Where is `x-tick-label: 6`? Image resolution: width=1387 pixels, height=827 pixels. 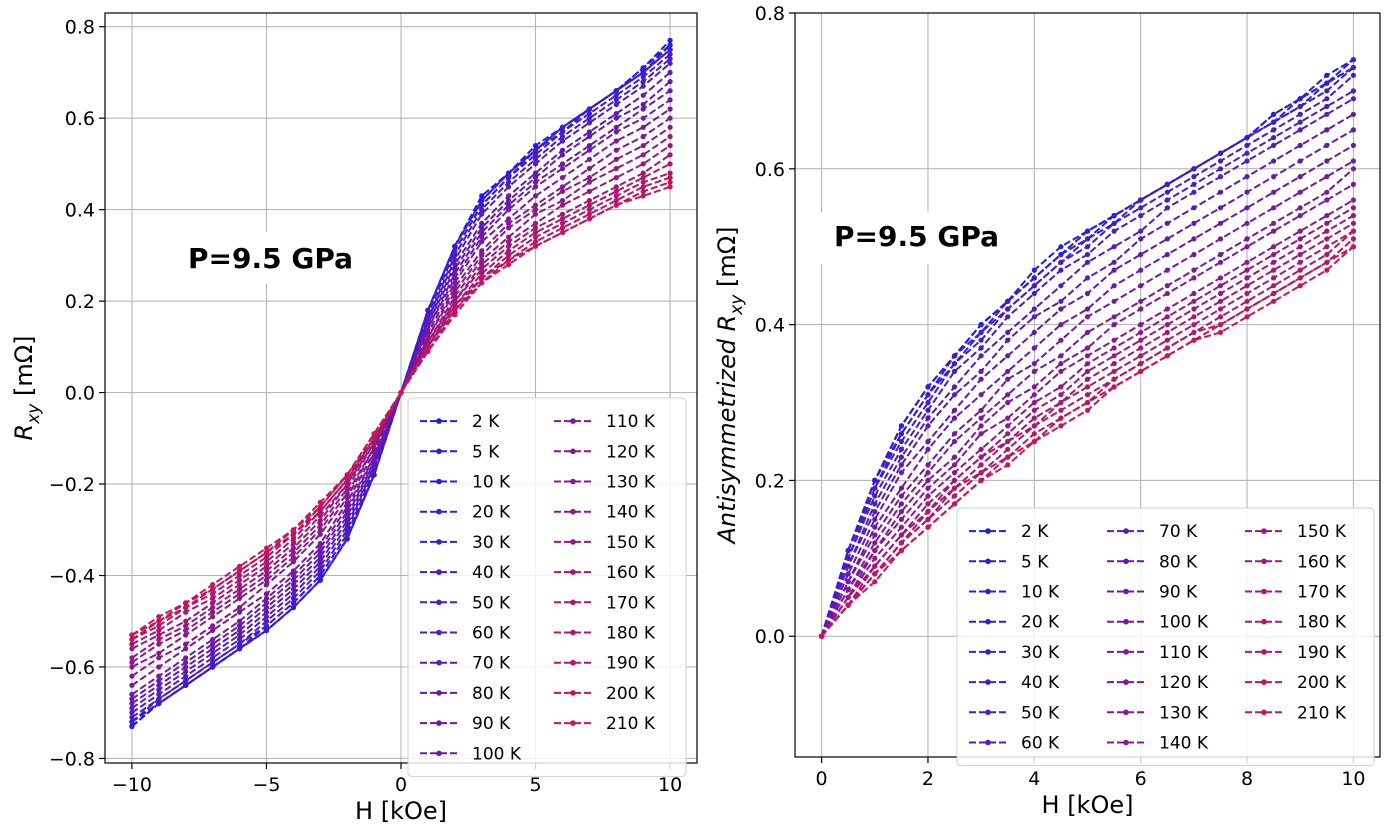 x-tick-label: 6 is located at coordinates (1141, 779).